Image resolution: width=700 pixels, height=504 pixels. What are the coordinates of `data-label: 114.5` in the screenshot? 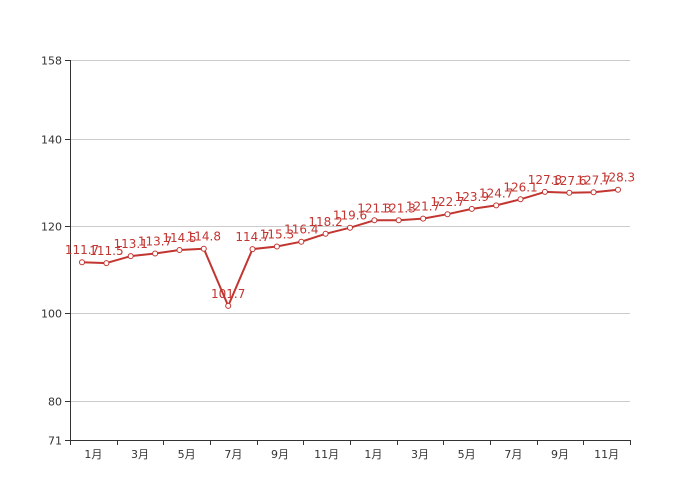 It's located at (179, 238).